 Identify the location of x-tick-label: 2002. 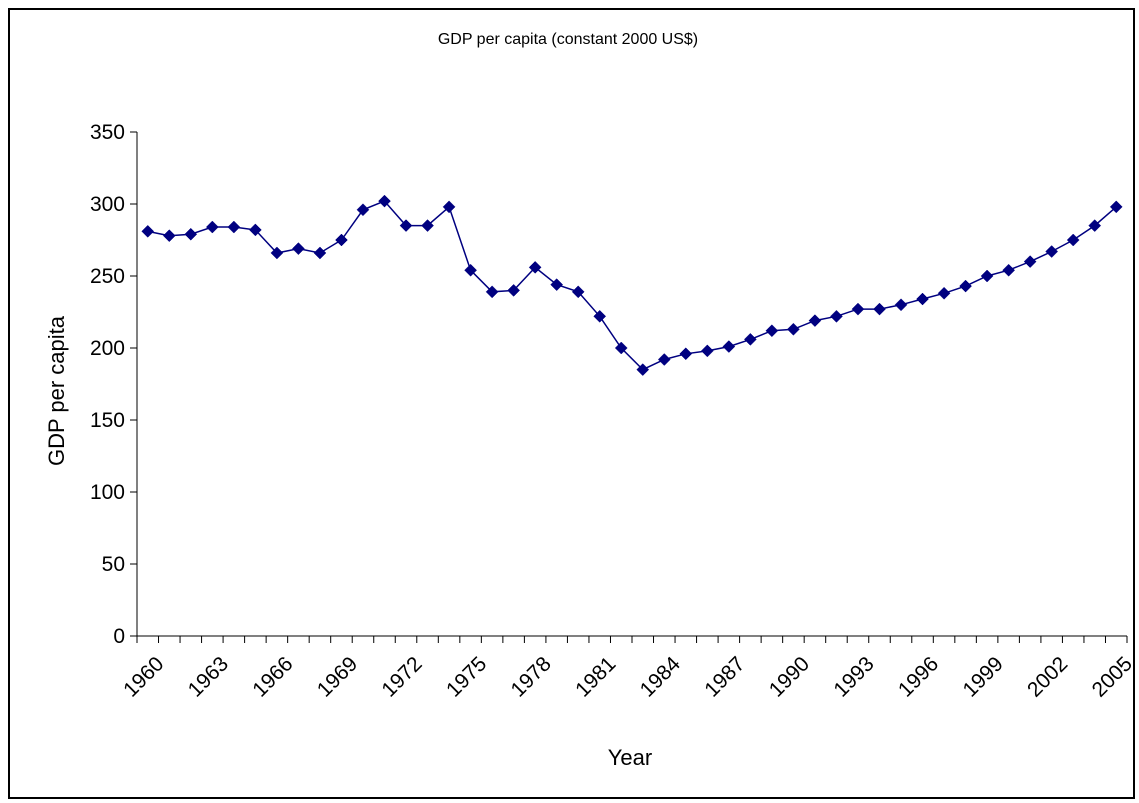
(1047, 676).